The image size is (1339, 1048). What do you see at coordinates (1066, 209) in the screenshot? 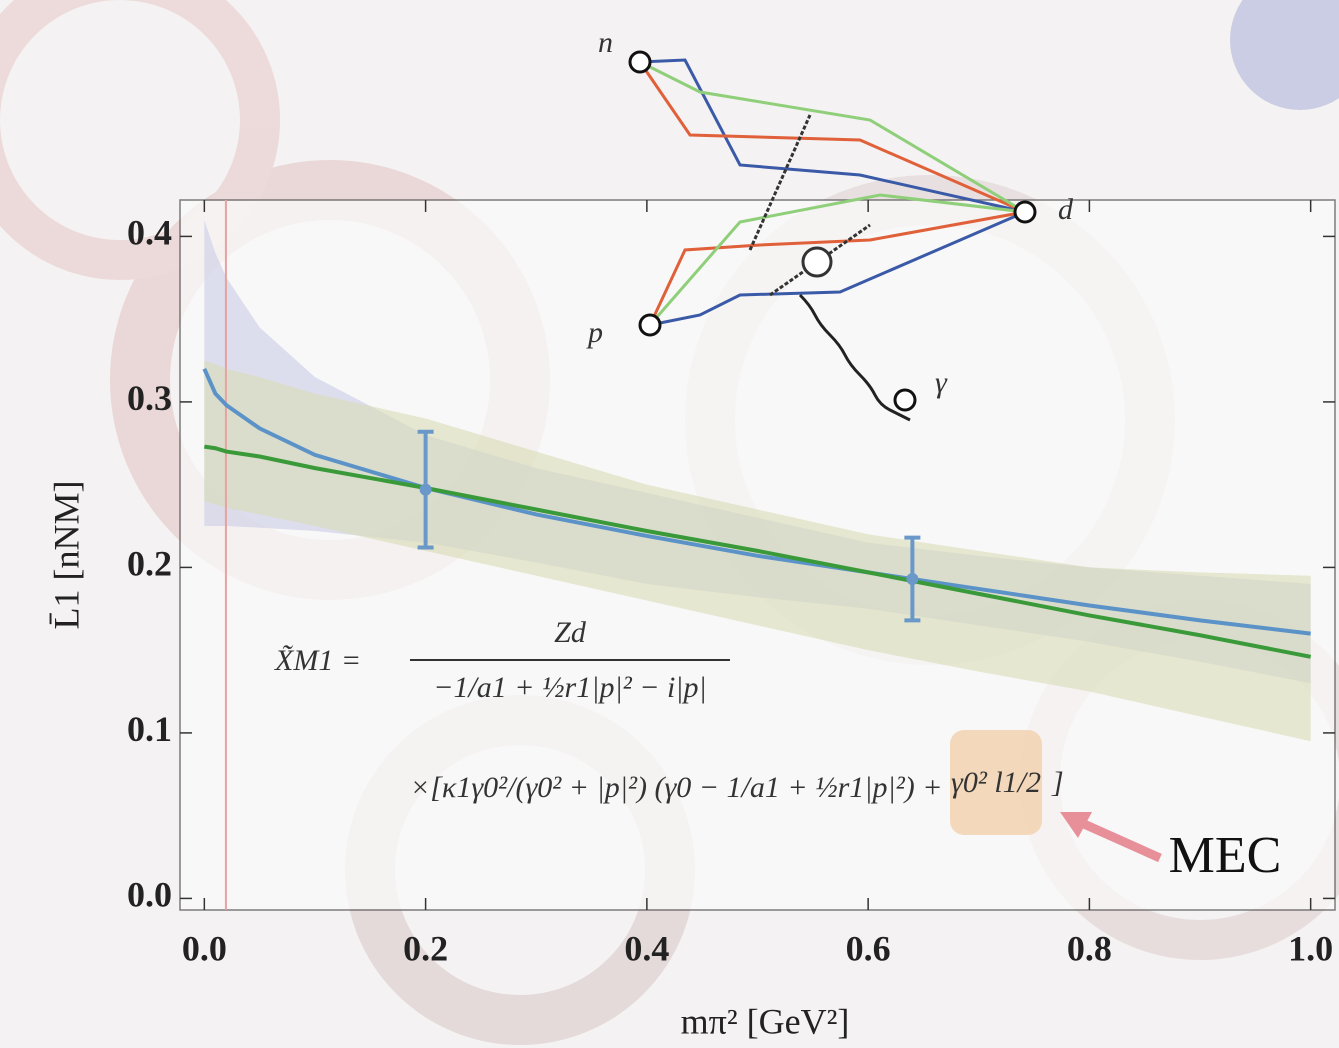
I see `diagram-label: d` at bounding box center [1066, 209].